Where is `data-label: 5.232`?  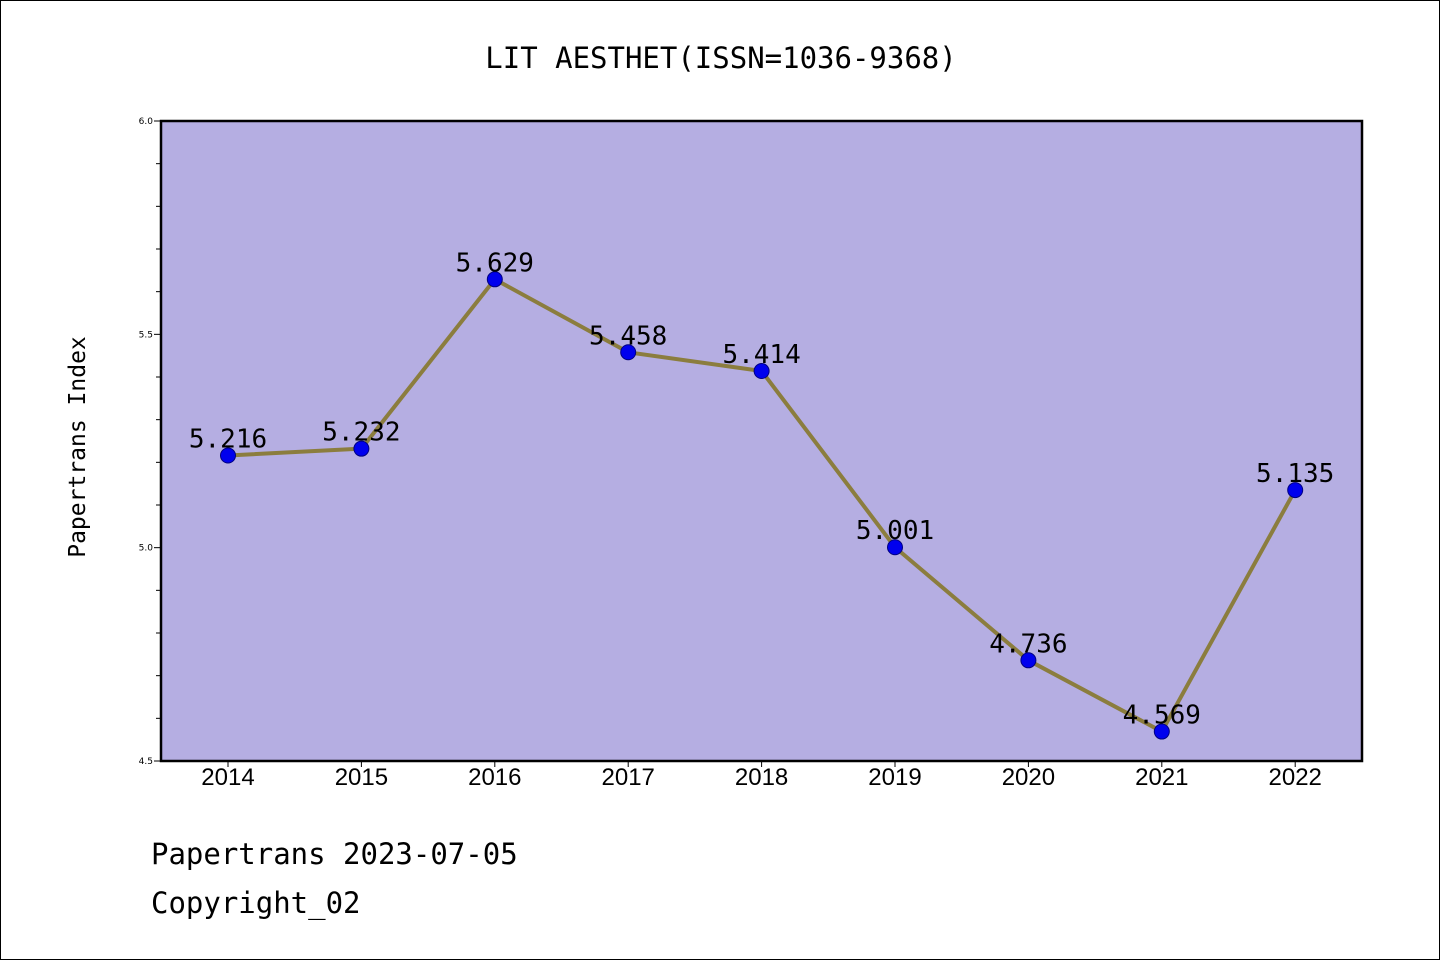 data-label: 5.232 is located at coordinates (361, 433).